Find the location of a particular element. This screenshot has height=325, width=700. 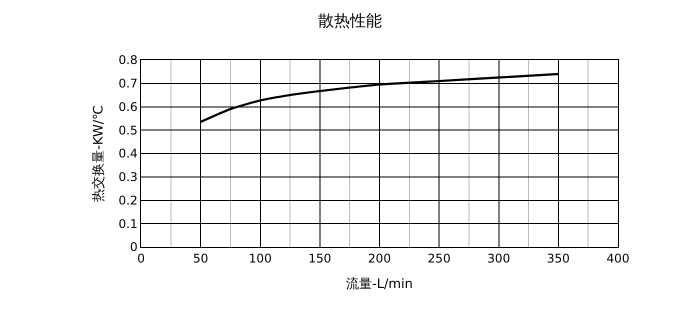

x-tick-label: 100 is located at coordinates (260, 258).